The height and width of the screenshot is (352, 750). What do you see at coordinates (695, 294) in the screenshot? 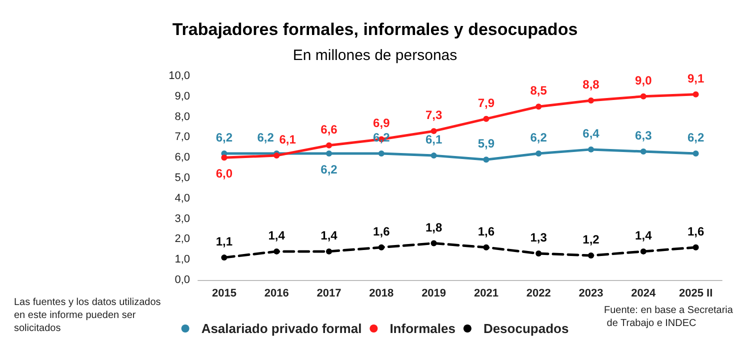
I see `x-tick-label: 2025 II` at bounding box center [695, 294].